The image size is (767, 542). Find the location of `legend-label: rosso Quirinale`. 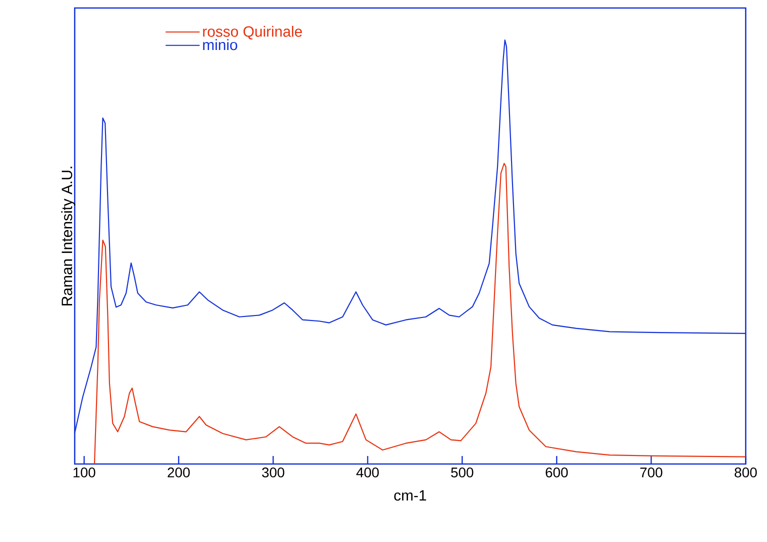

legend-label: rosso Quirinale is located at coordinates (252, 33).